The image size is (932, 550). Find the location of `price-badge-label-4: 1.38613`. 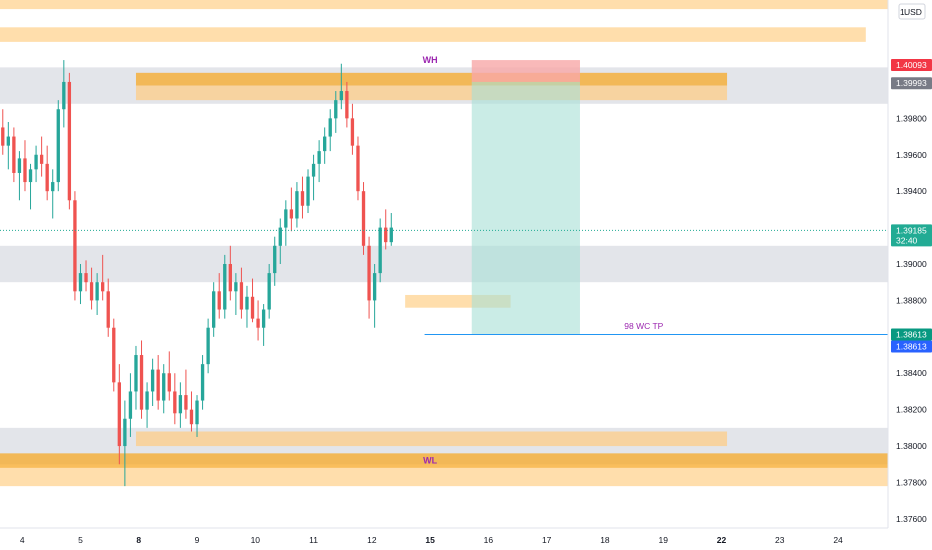

price-badge-label-4: 1.38613 is located at coordinates (911, 346).